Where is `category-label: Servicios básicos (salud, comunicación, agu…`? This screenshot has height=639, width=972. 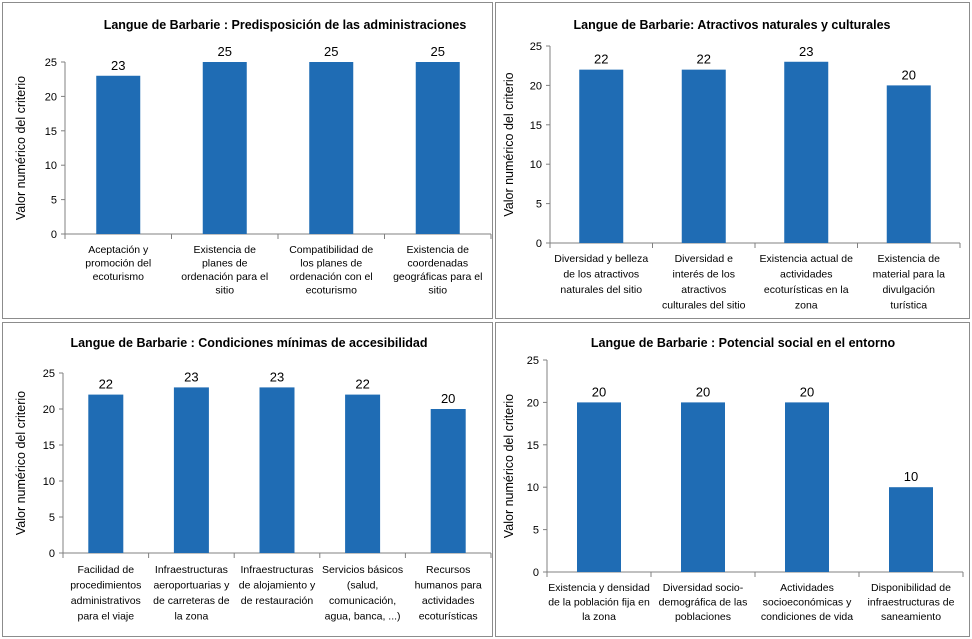 category-label: Servicios básicos (salud, comunicación, agu… is located at coordinates (362, 593).